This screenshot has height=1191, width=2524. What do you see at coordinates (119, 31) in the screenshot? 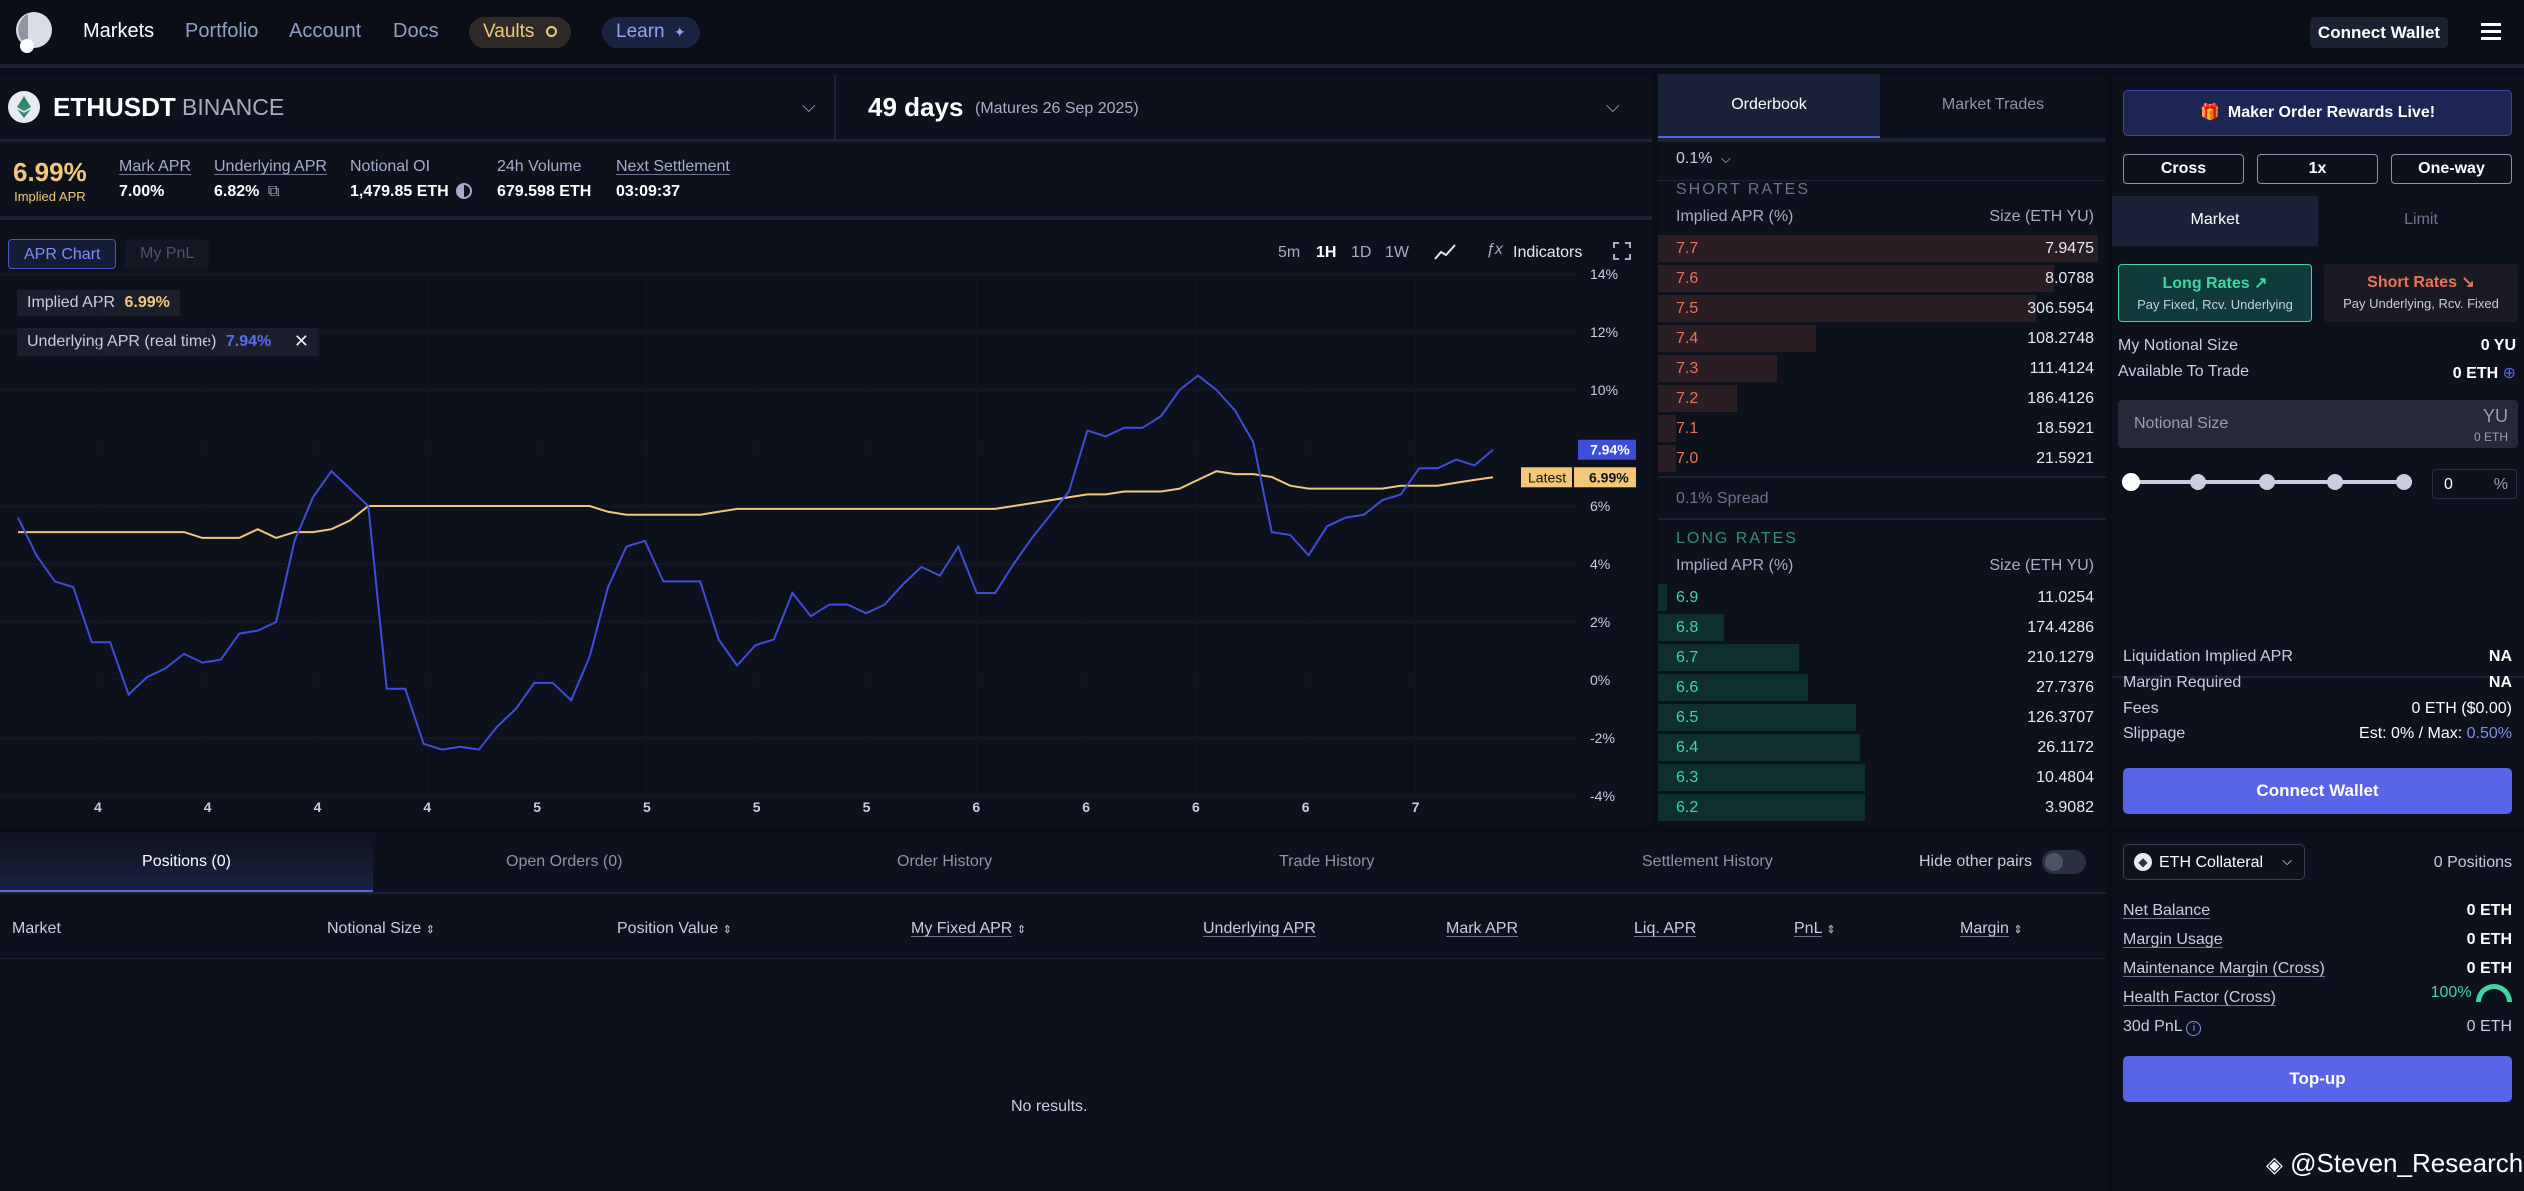
I see `nav-markets: Markets` at bounding box center [119, 31].